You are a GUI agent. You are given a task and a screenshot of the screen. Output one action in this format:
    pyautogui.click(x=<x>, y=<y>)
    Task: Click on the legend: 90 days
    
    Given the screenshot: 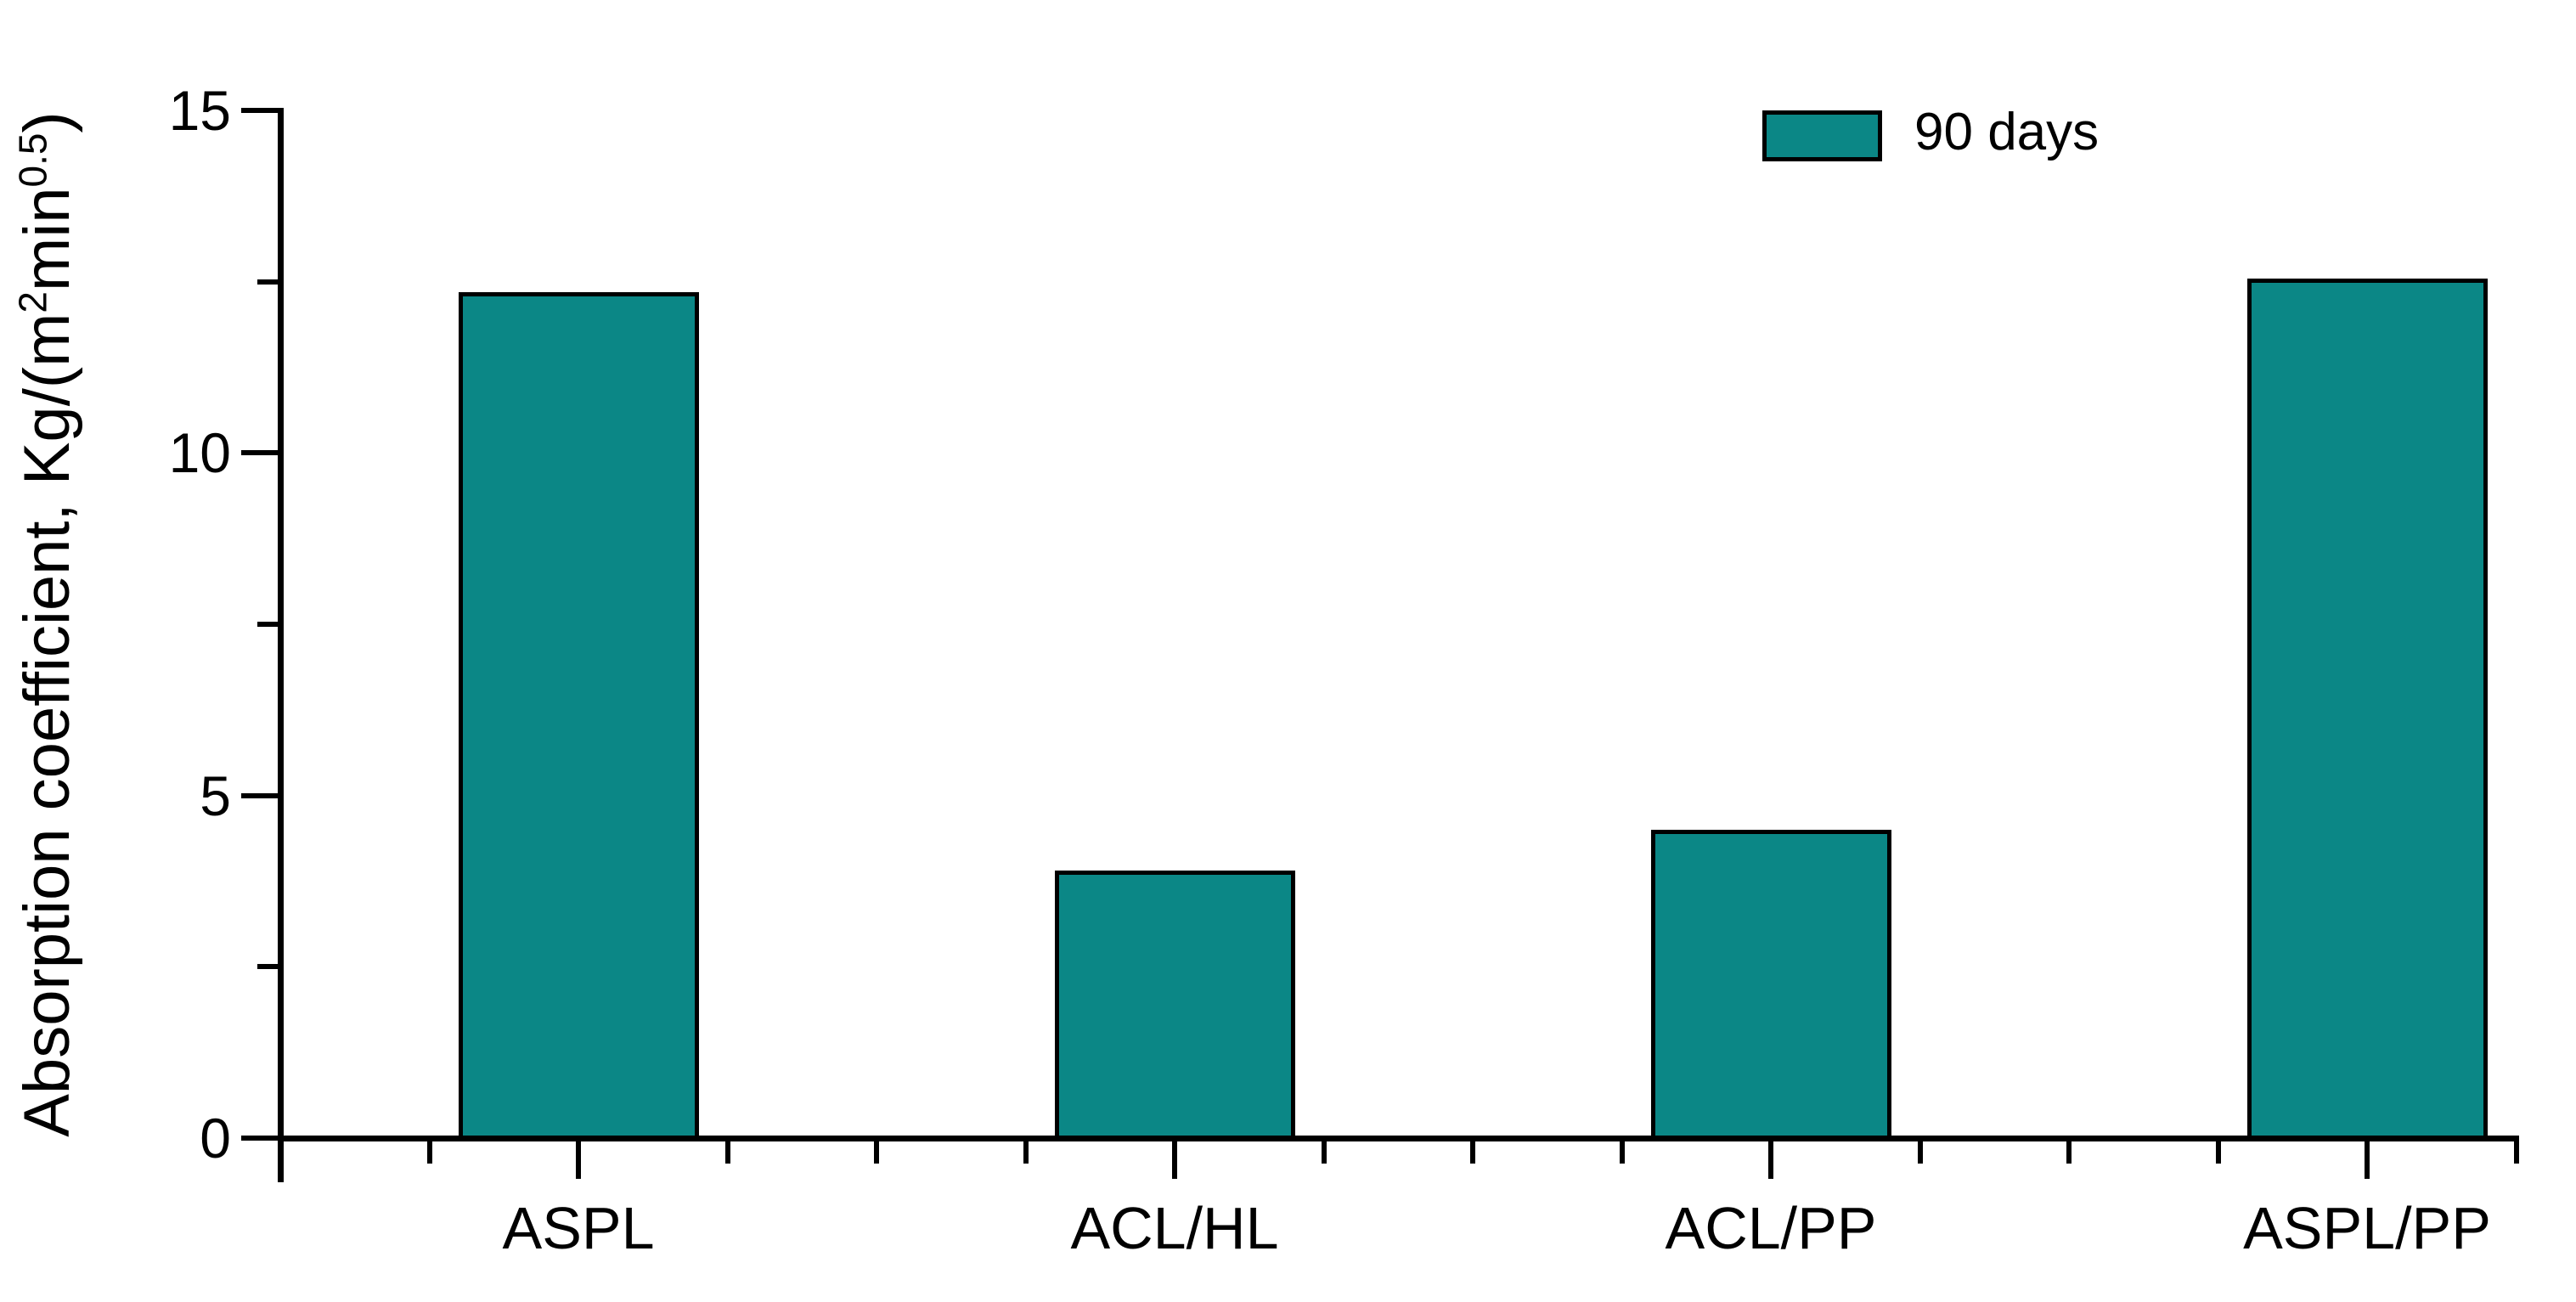 What is the action you would take?
    pyautogui.click(x=1930, y=132)
    